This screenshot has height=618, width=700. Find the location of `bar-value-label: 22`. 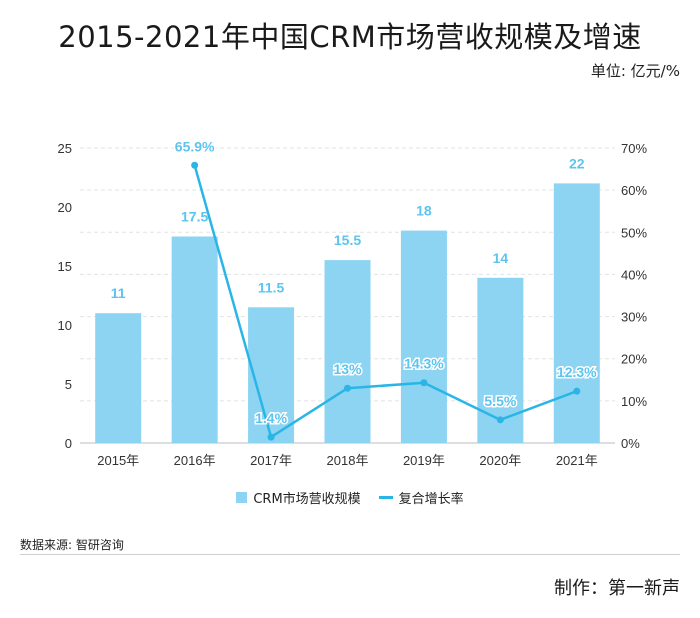

bar-value-label: 22 is located at coordinates (577, 163).